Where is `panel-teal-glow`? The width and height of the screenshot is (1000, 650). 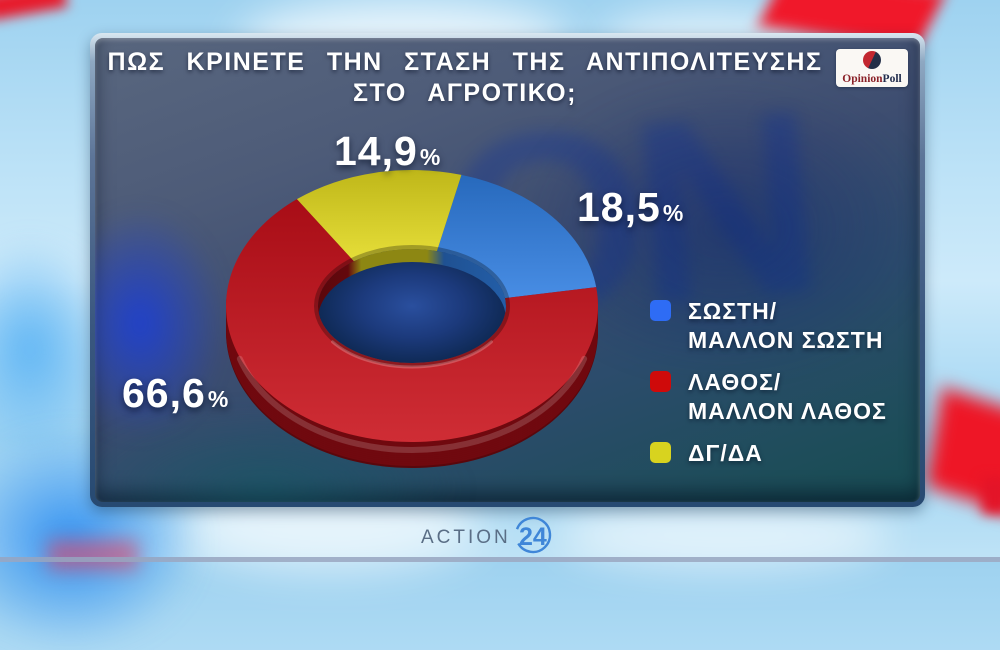
panel-teal-glow is located at coordinates (280, 455).